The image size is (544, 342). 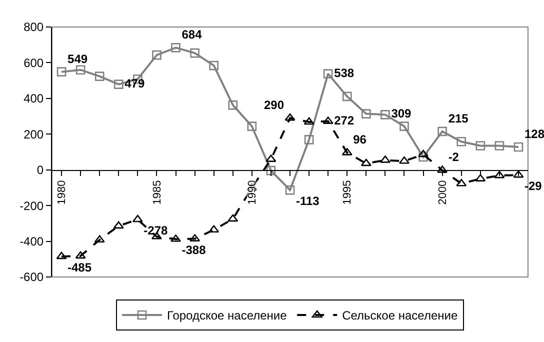 I want to click on y-tick-label: 400, so click(x=34, y=99).